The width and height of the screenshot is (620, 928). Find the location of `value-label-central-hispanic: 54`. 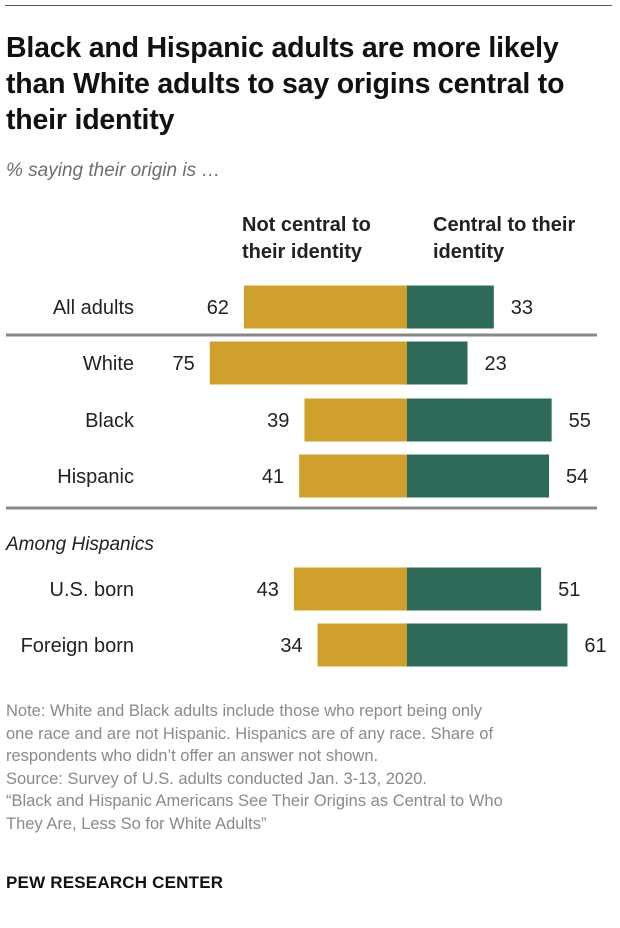

value-label-central-hispanic: 54 is located at coordinates (577, 477).